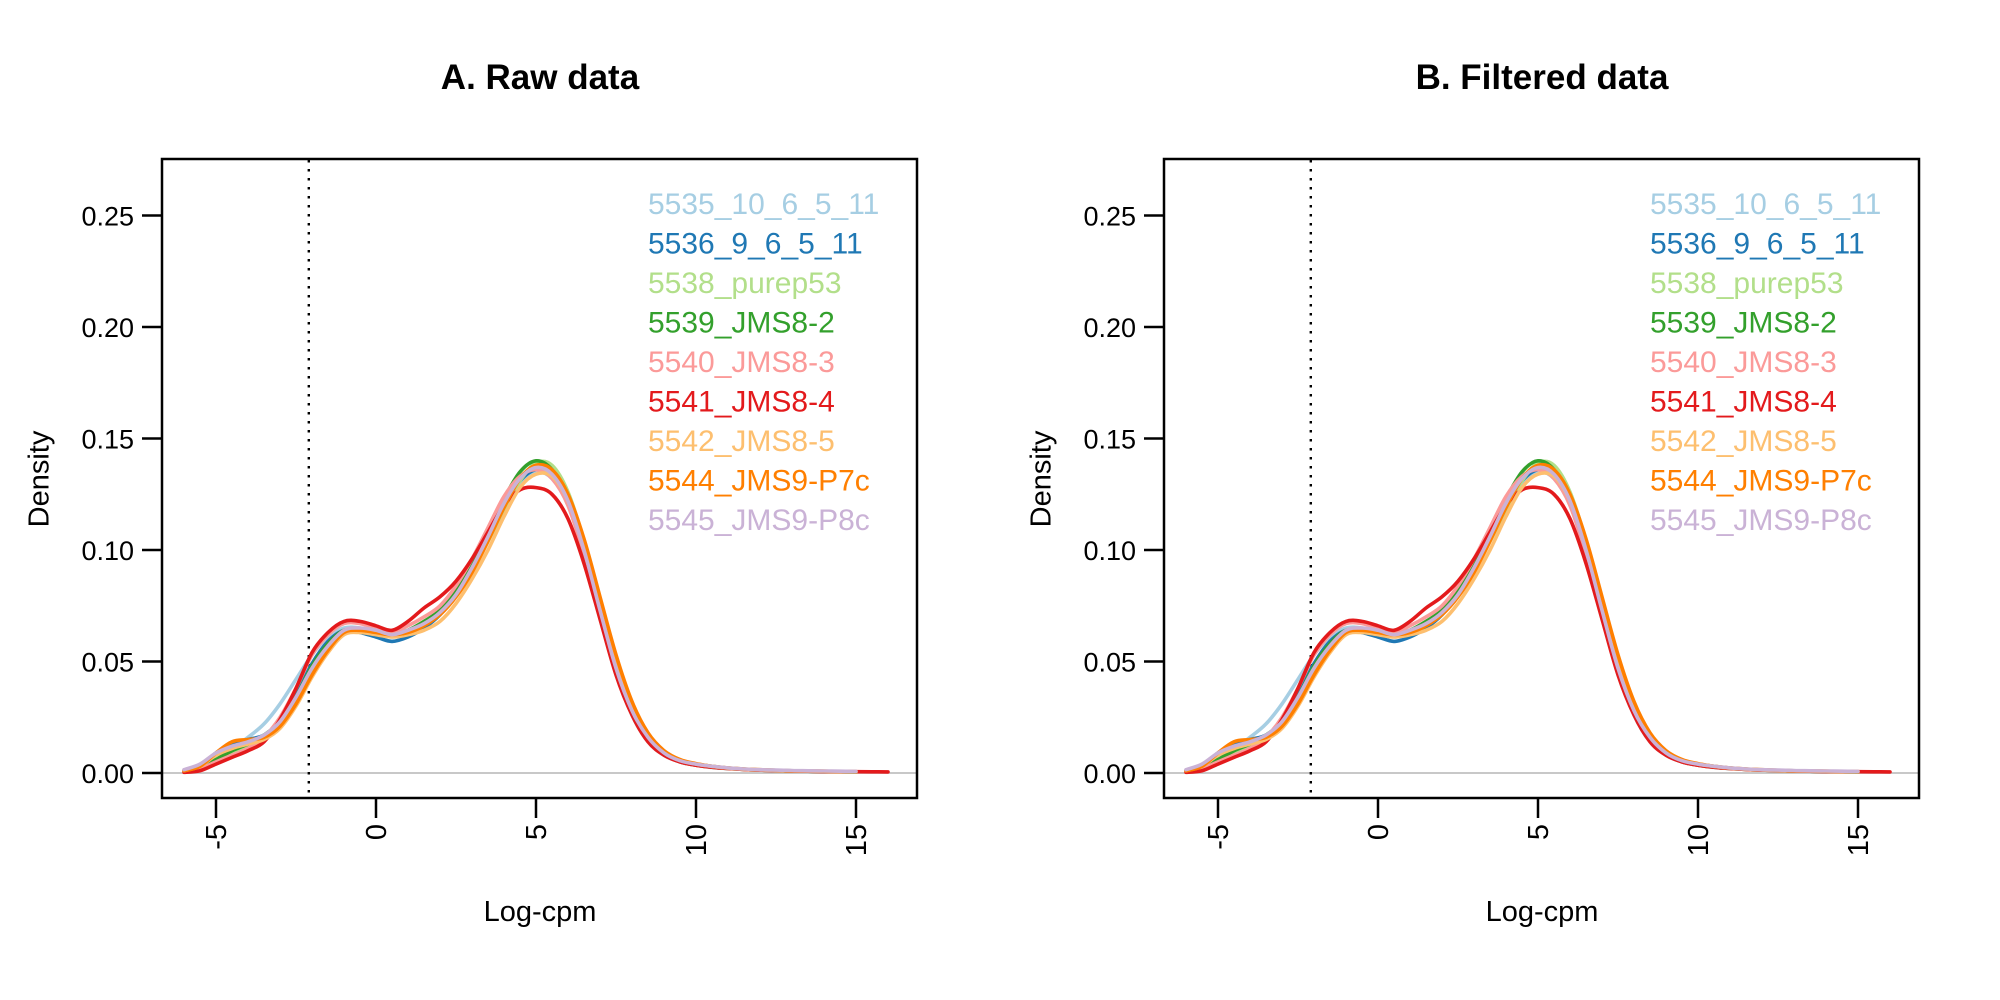  What do you see at coordinates (540, 77) in the screenshot?
I see `panel-a-title: A. Raw data` at bounding box center [540, 77].